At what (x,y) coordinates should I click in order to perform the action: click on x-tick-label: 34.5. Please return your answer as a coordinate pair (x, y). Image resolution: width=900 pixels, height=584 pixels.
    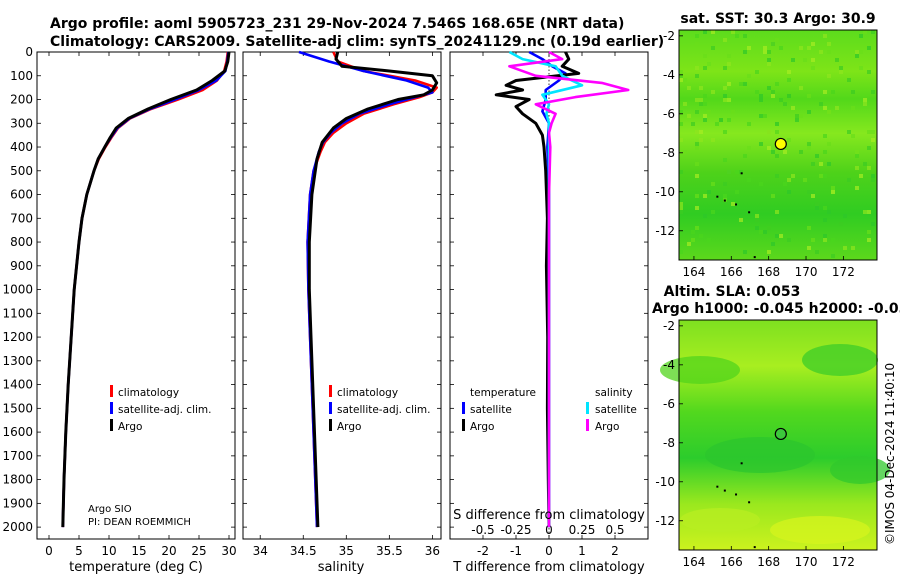
    Looking at the image, I should click on (303, 551).